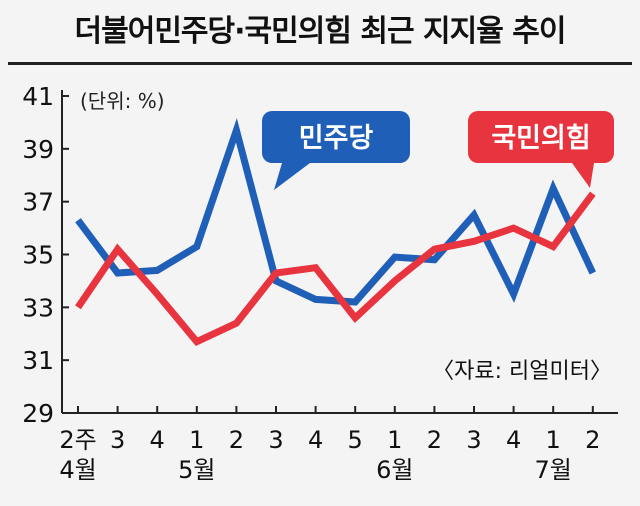 This screenshot has width=640, height=506. What do you see at coordinates (196, 470) in the screenshot?
I see `x-month-label: 5월` at bounding box center [196, 470].